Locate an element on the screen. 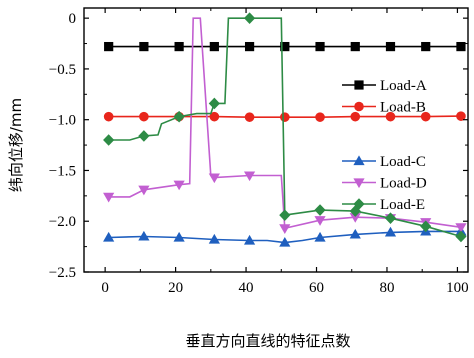 The image size is (474, 358). y-tick-label: −1.5 is located at coordinates (62, 171).